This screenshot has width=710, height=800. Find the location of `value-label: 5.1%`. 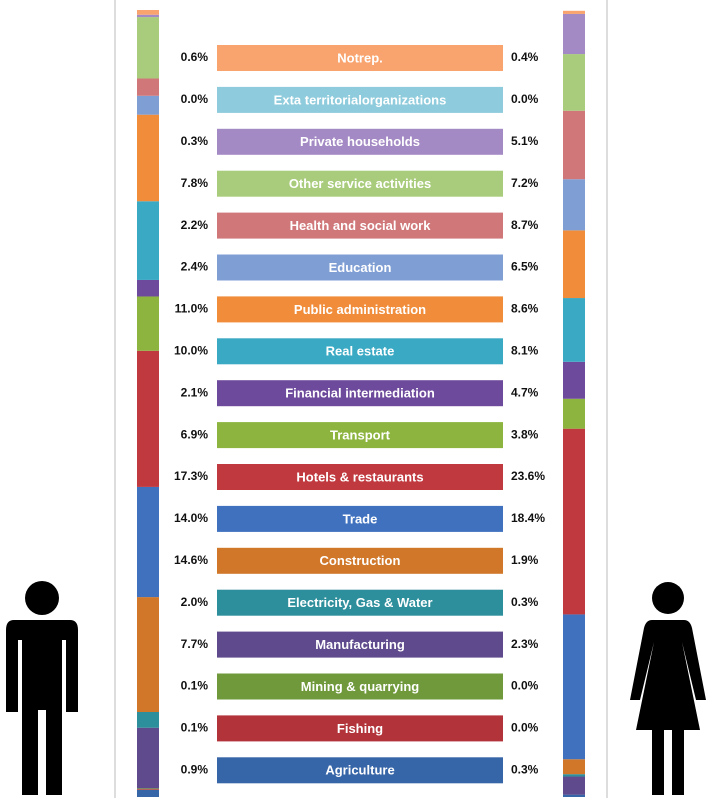

value-label: 5.1% is located at coordinates (525, 141).